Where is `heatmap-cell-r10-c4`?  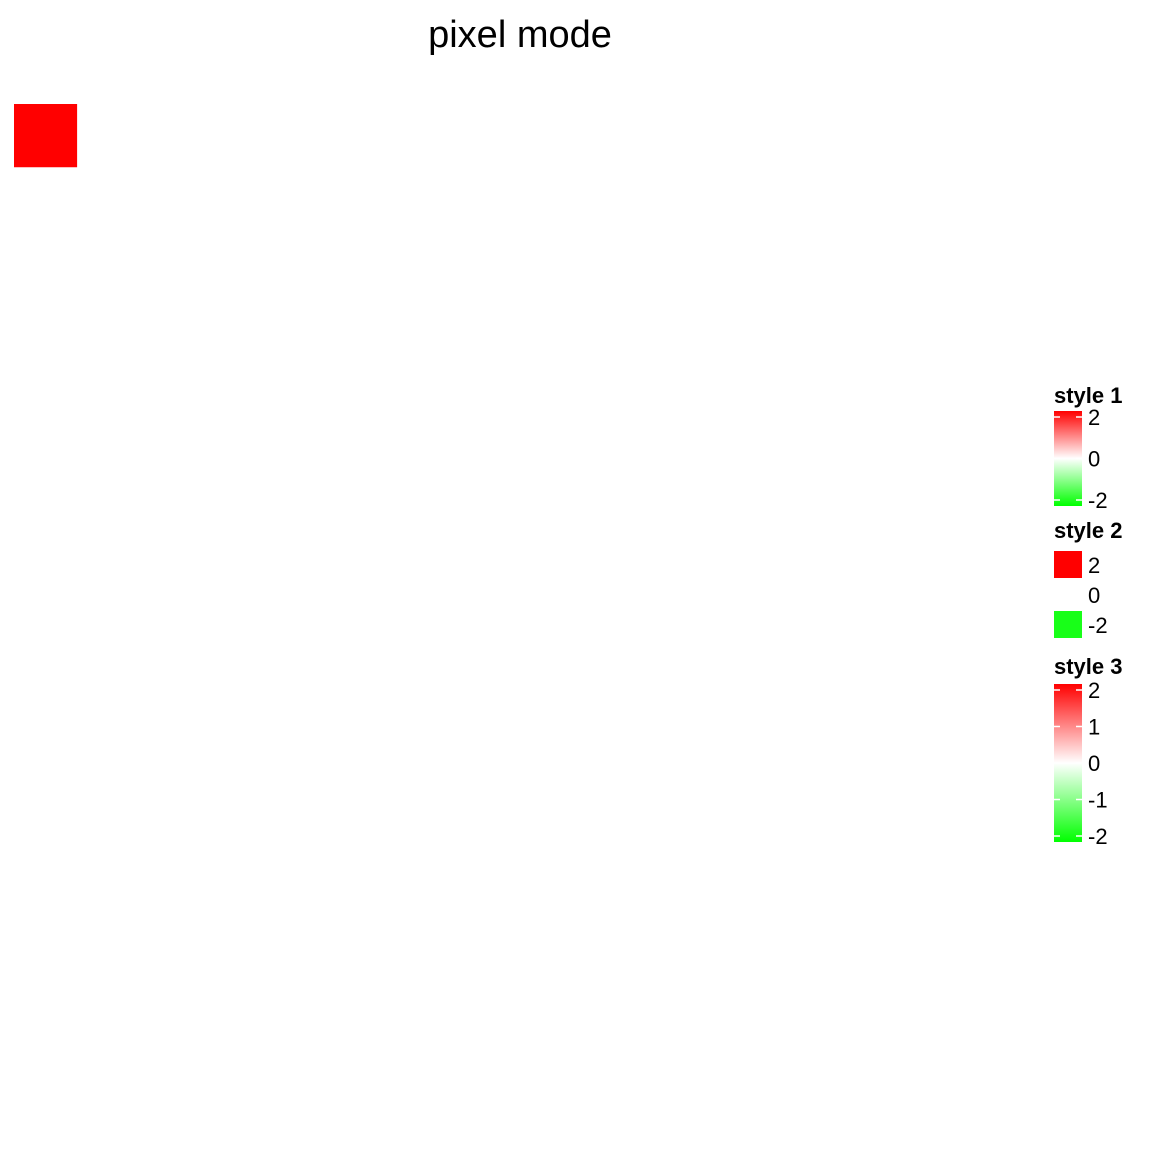 heatmap-cell-r10-c4 is located at coordinates (298, 768).